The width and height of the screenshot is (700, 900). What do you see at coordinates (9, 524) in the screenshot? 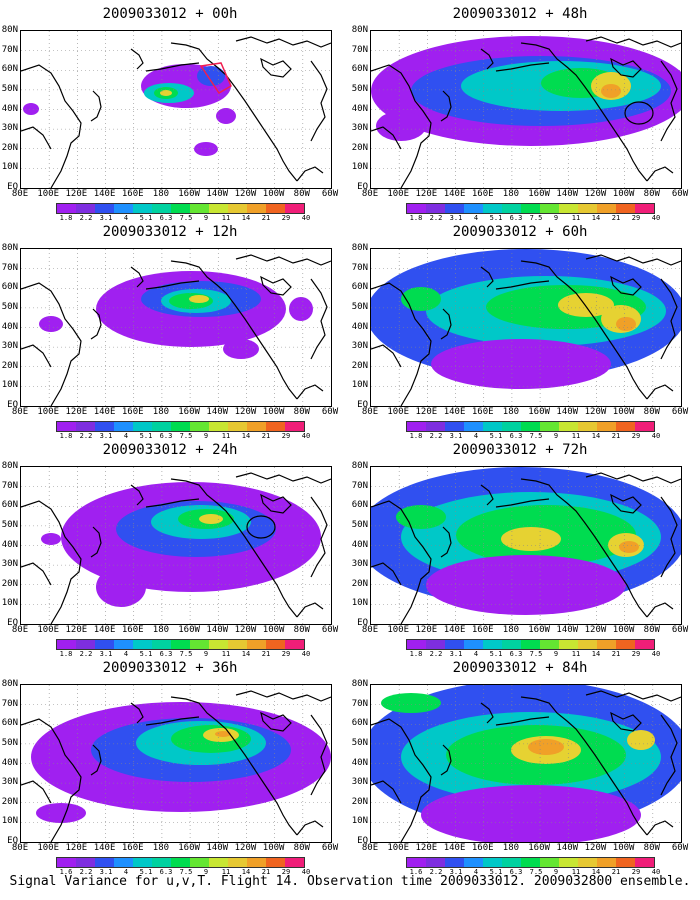
I see `latitude-label: 50N` at bounding box center [9, 524].